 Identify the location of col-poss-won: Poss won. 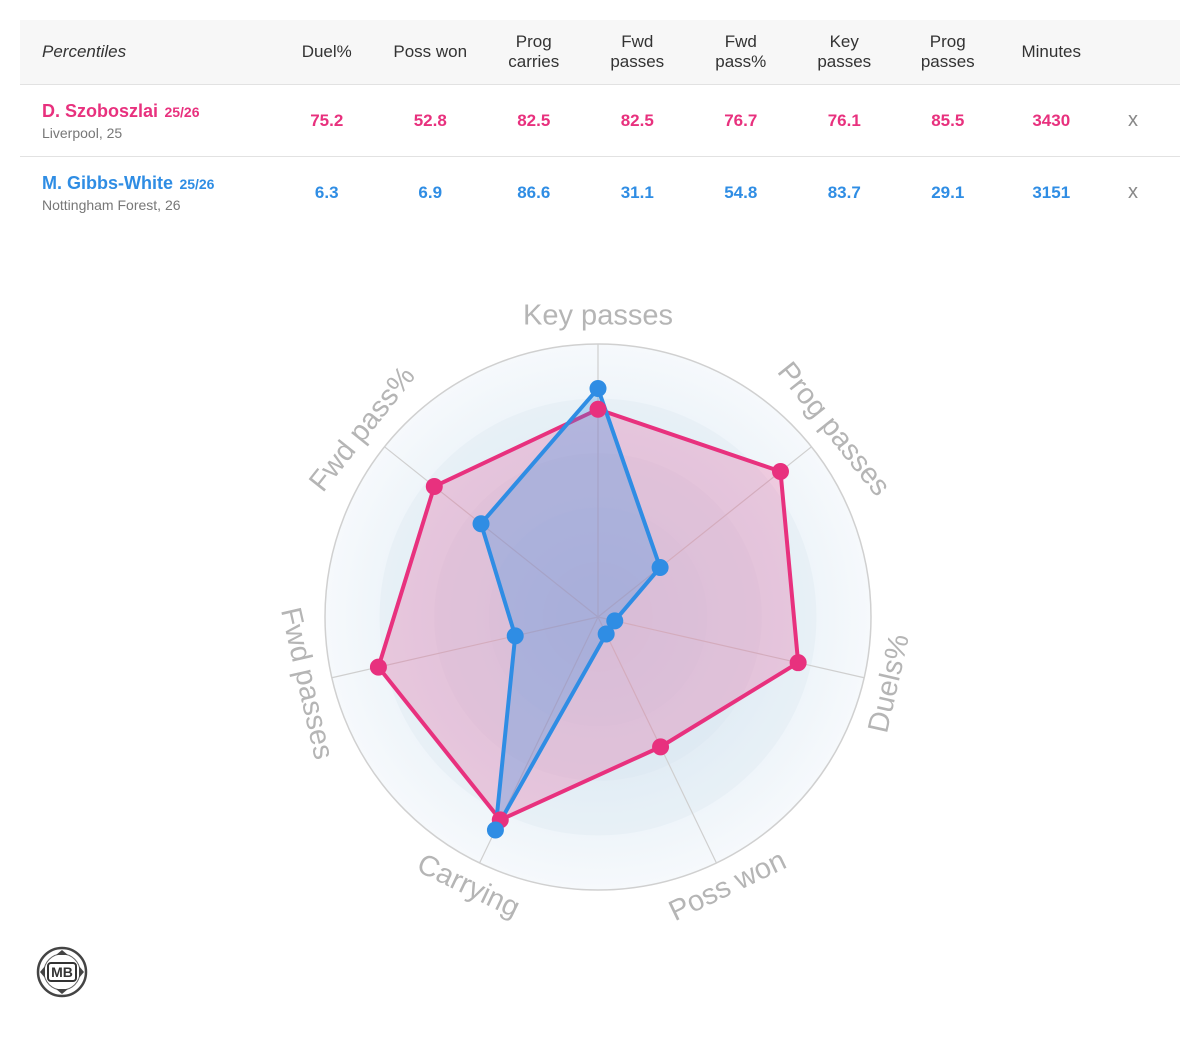
(430, 51).